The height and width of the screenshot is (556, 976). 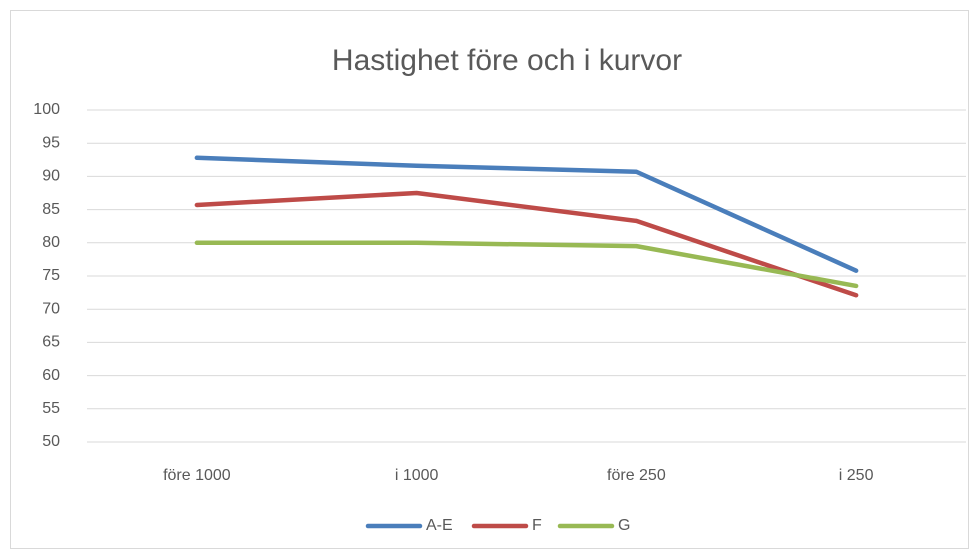 I want to click on y-tick-label: 100, so click(x=46, y=109).